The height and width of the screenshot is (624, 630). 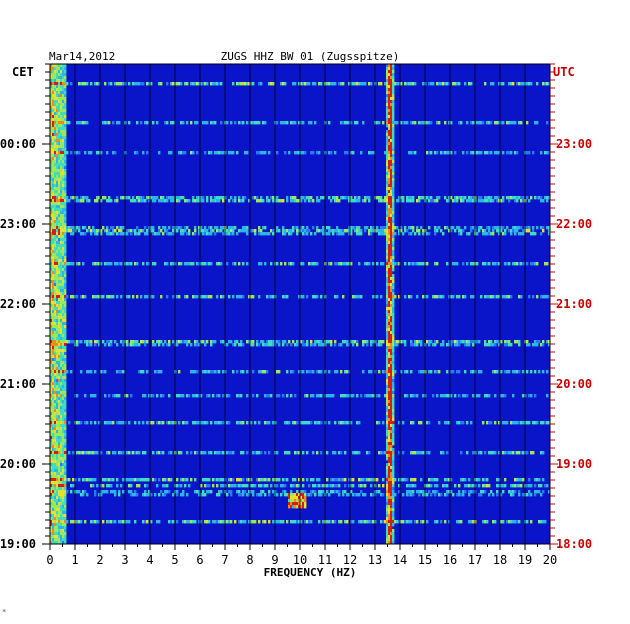 What do you see at coordinates (82, 56) in the screenshot?
I see `date-label: Mar14,2012` at bounding box center [82, 56].